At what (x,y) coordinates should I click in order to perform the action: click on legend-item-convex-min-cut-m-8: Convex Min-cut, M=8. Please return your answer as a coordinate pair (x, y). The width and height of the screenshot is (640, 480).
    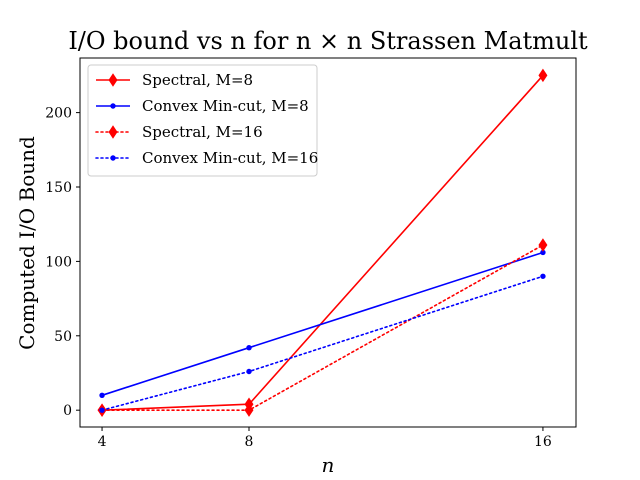
    Looking at the image, I should click on (202, 106).